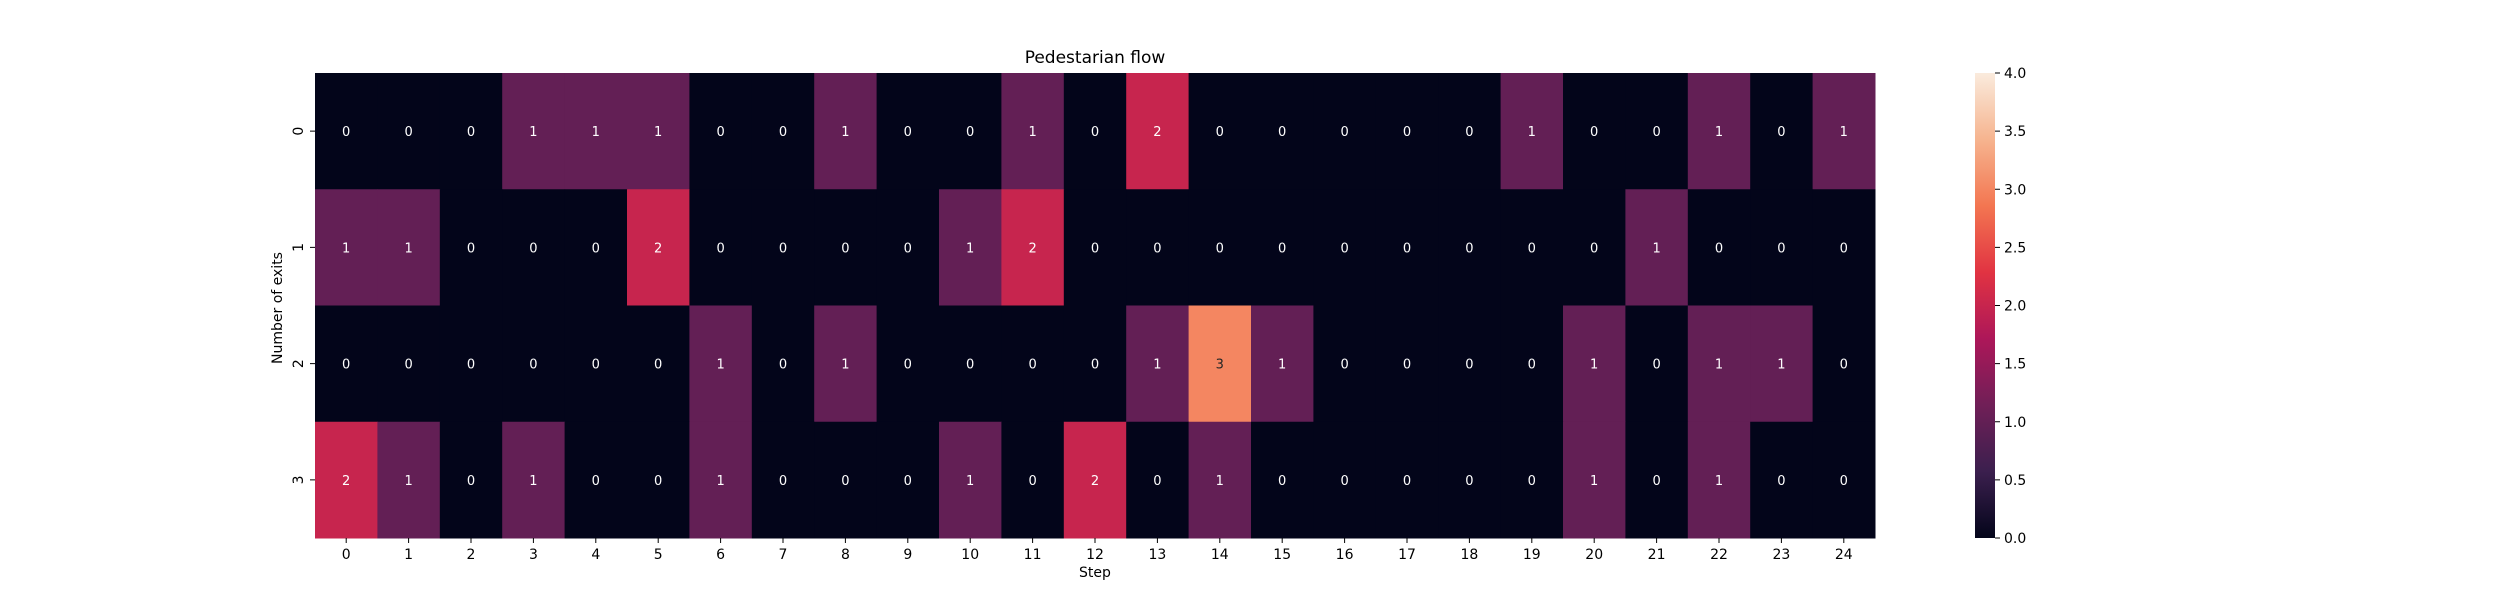  Describe the element at coordinates (2015, 539) in the screenshot. I see `colorbar-tick-label: 0.0` at that location.